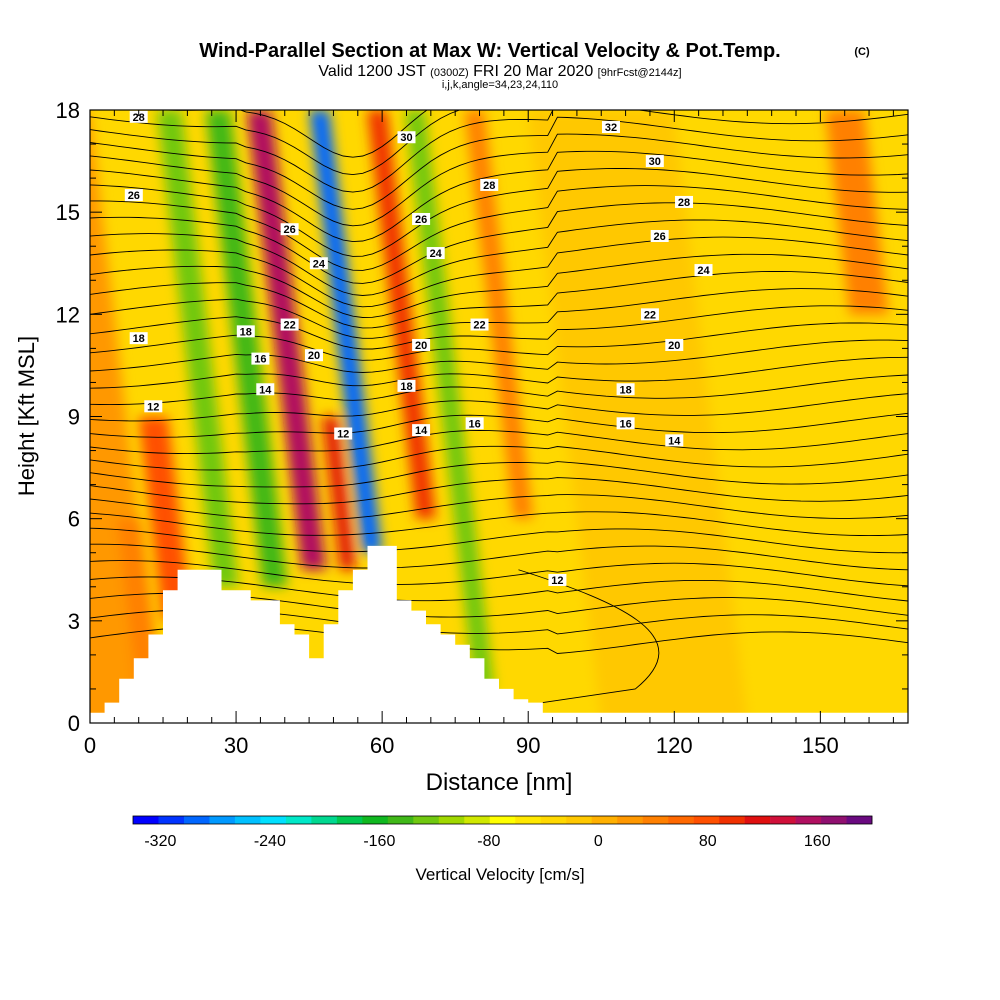  What do you see at coordinates (74, 417) in the screenshot?
I see `y-tick-label: 9` at bounding box center [74, 417].